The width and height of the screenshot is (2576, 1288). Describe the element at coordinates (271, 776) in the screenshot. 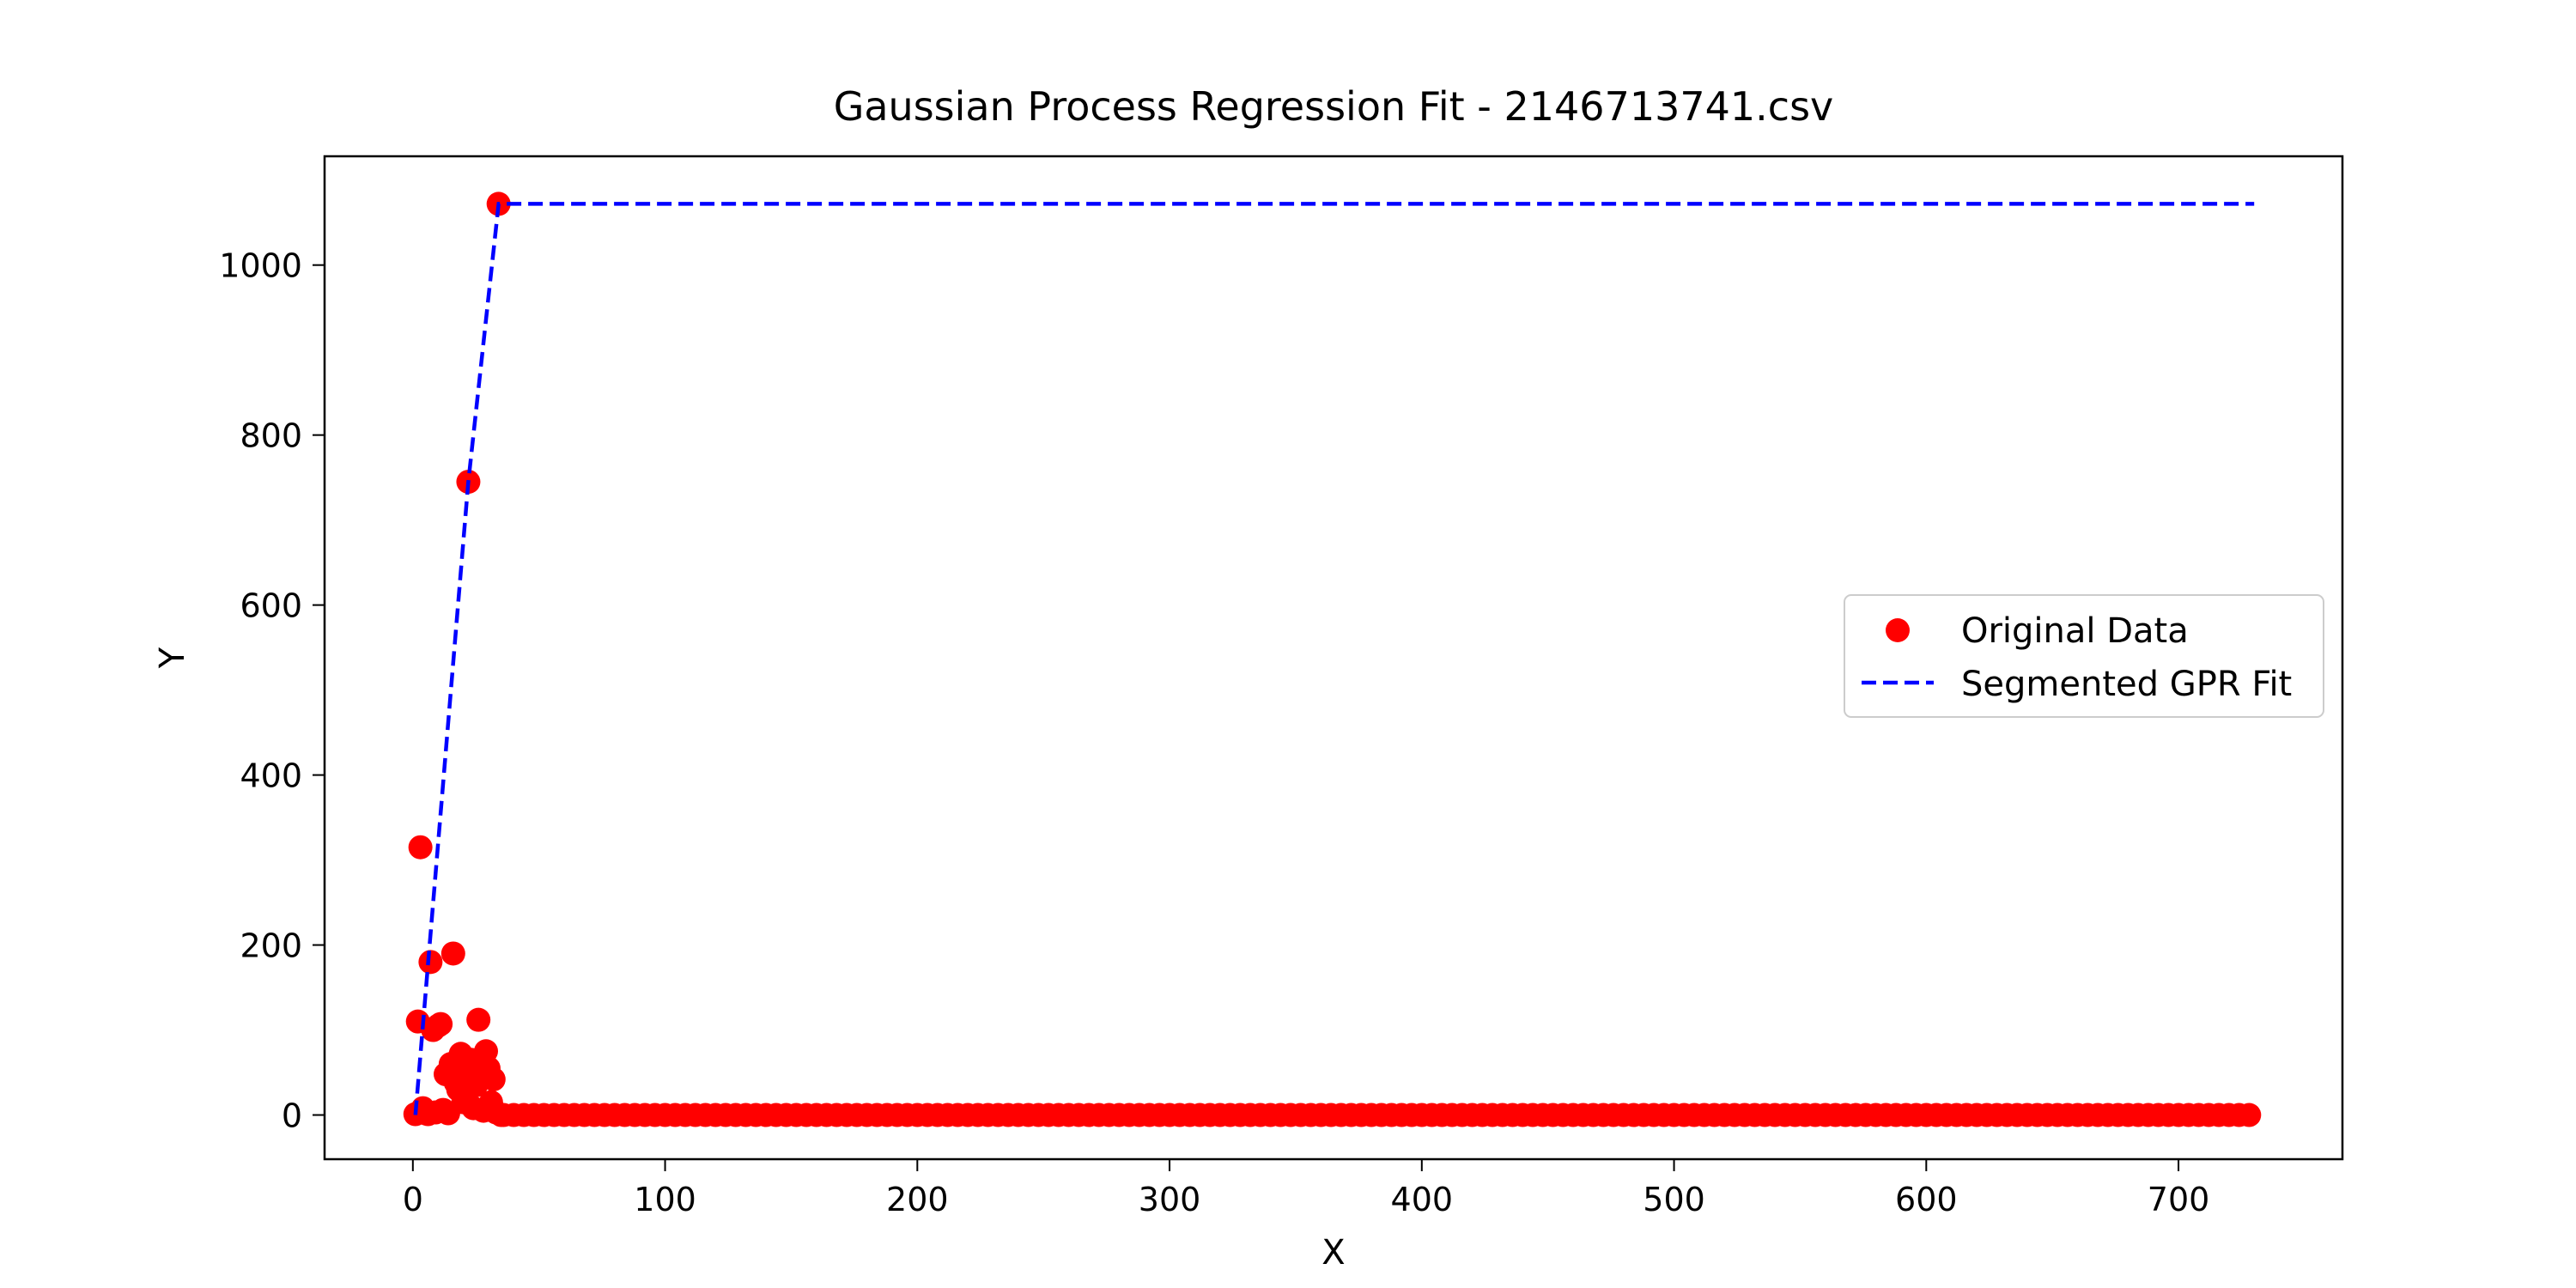

I see `y-tick-label: 400` at that location.